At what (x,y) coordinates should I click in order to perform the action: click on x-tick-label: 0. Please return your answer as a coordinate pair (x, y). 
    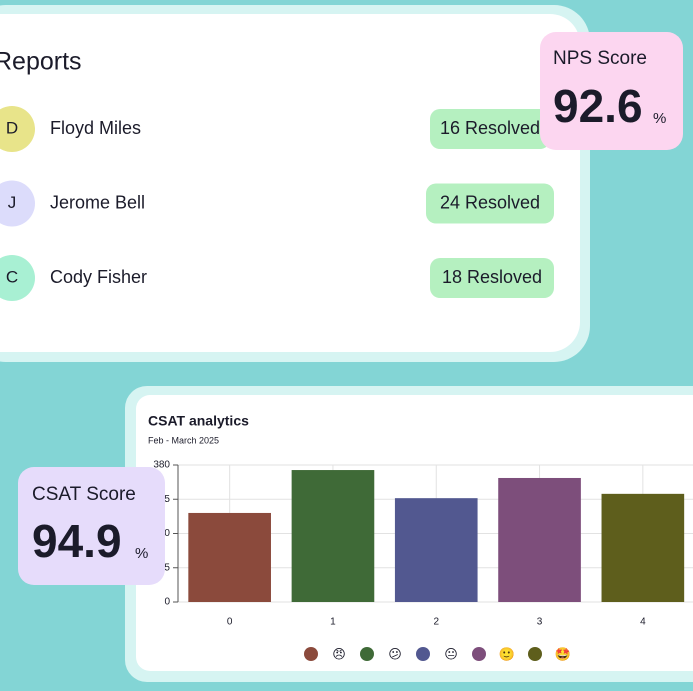
    Looking at the image, I should click on (230, 622).